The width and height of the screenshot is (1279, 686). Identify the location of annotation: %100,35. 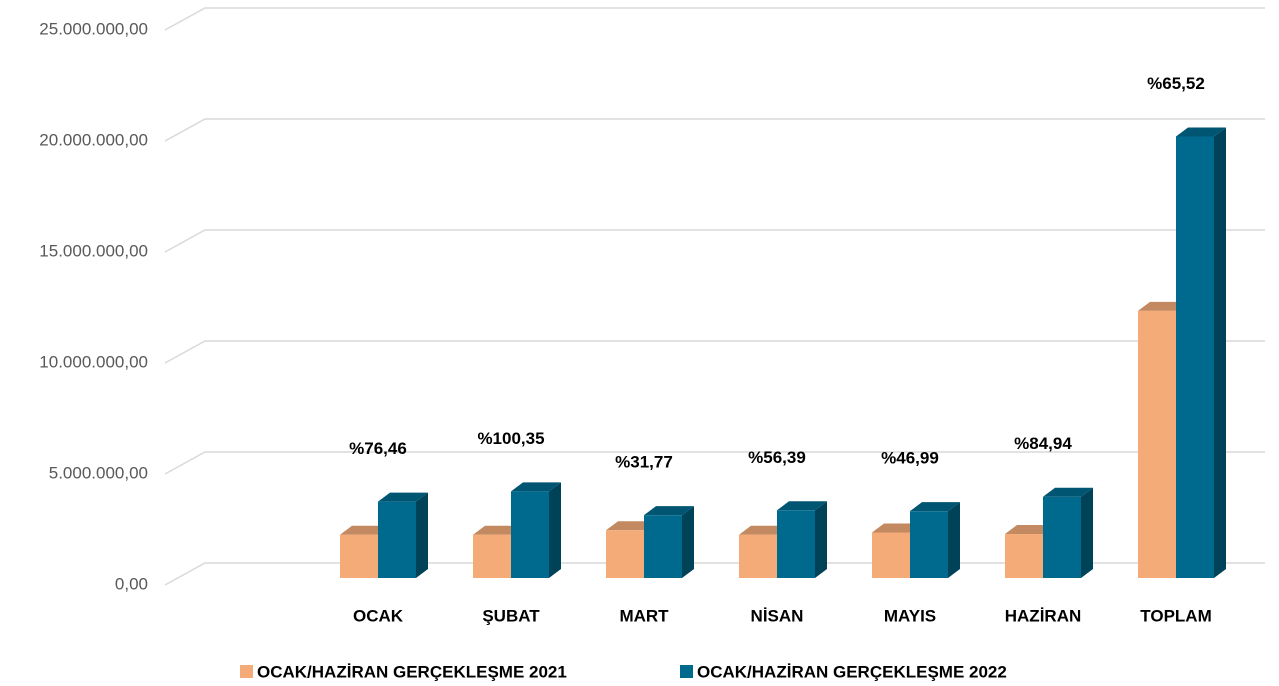
(510, 438).